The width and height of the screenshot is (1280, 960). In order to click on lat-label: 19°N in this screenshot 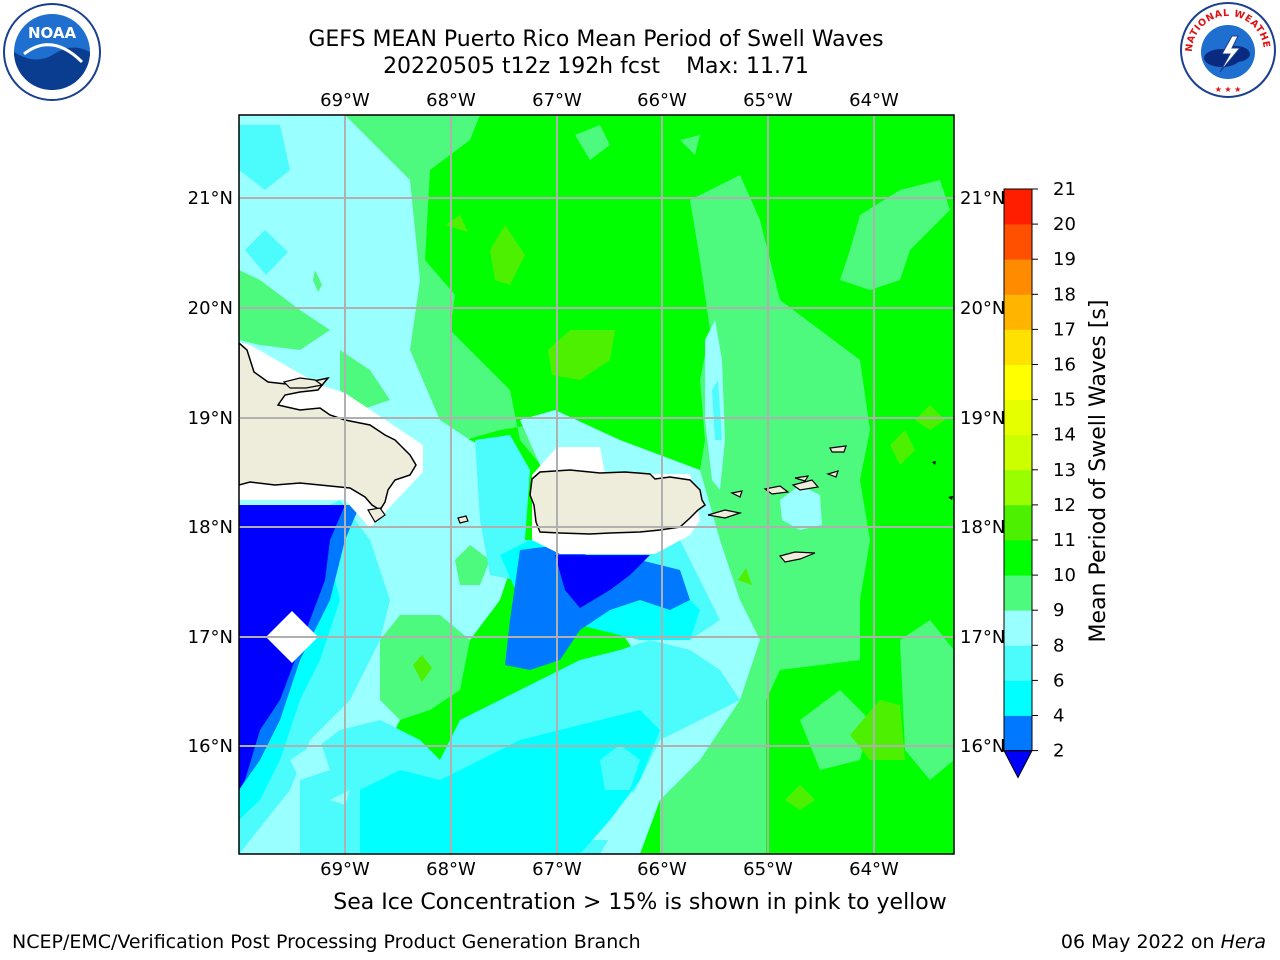, I will do `click(210, 418)`.